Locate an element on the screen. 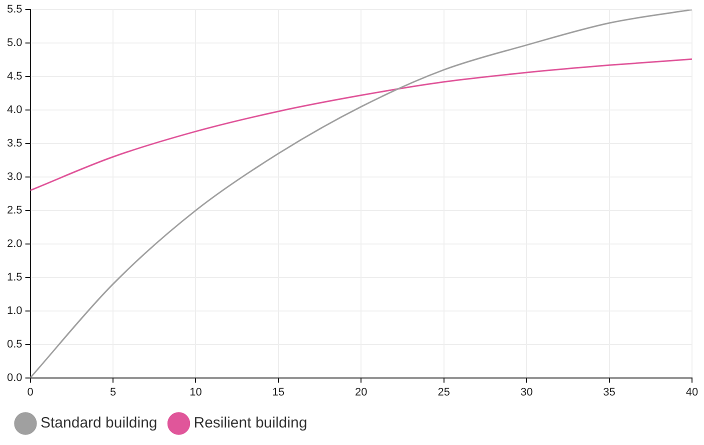  y-tick-label: 3.0 is located at coordinates (14, 176).